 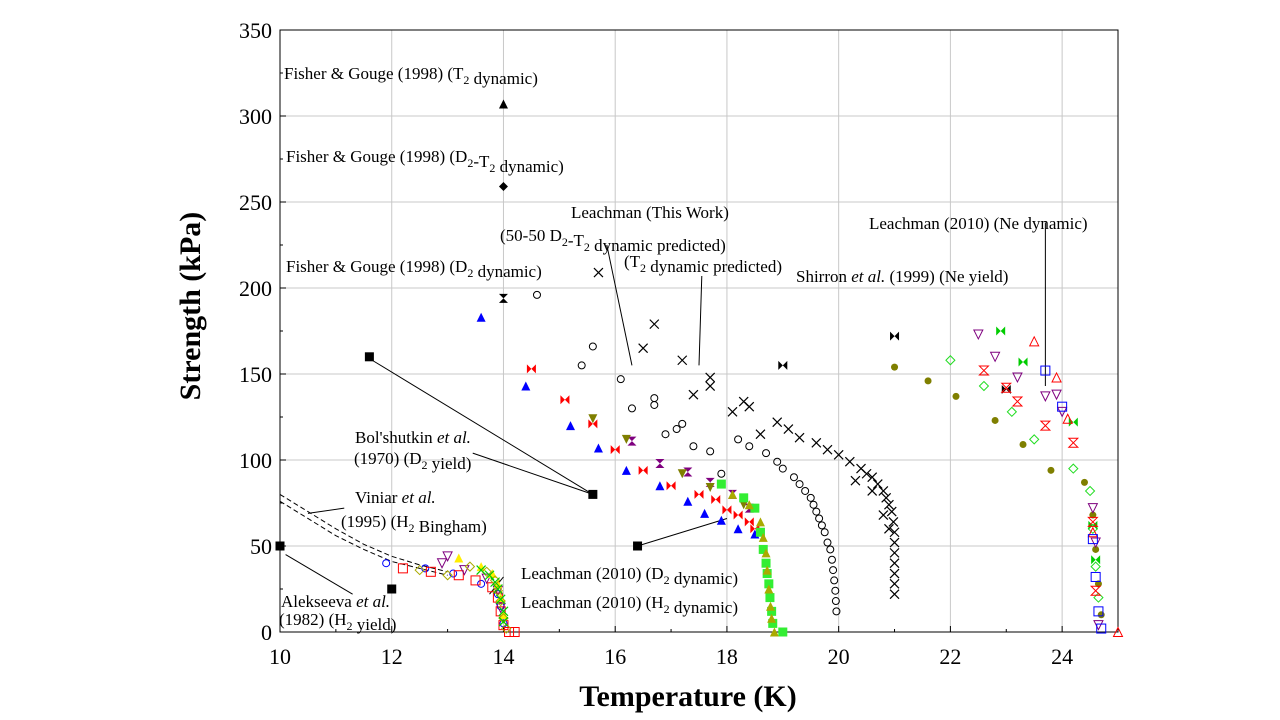 What do you see at coordinates (190, 306) in the screenshot?
I see `y-axis-label: Strength (kPa)` at bounding box center [190, 306].